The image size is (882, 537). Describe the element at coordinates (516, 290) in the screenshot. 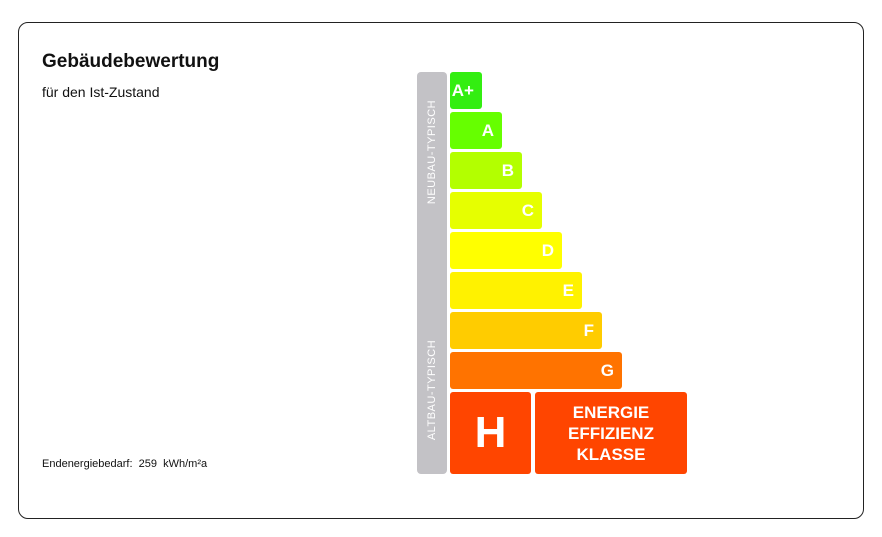

I see `class-bar: E` at that location.